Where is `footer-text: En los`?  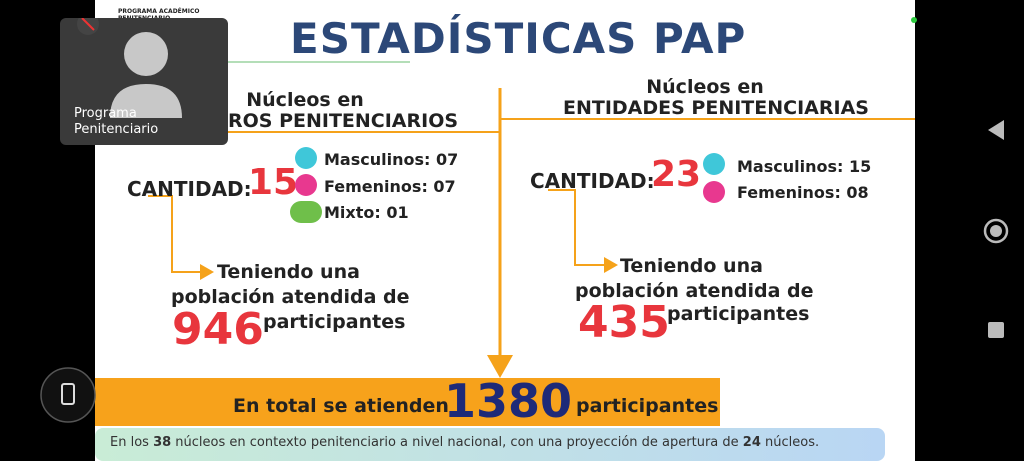
footer-text: En los is located at coordinates (132, 442).